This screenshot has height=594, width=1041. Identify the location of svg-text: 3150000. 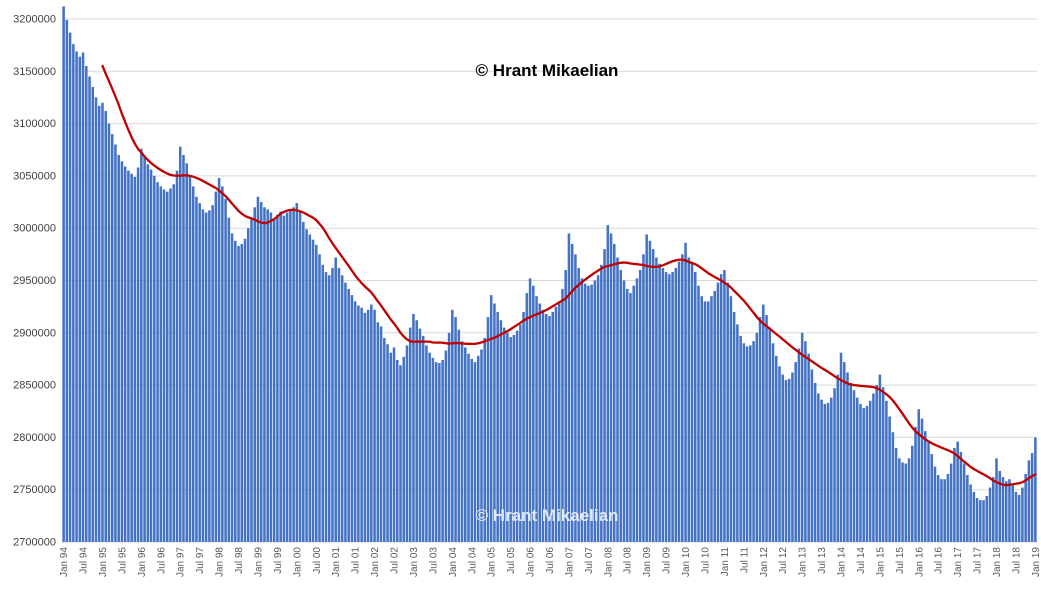
(34, 72).